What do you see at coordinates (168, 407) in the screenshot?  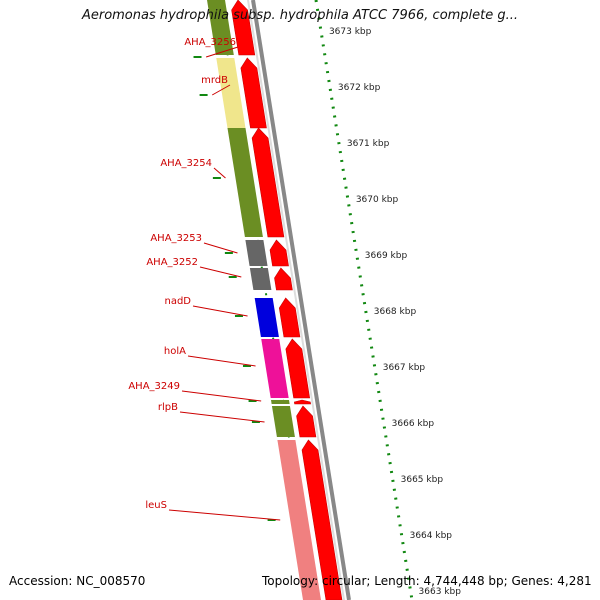 I see `gene-label-rlpB: rlpB` at bounding box center [168, 407].